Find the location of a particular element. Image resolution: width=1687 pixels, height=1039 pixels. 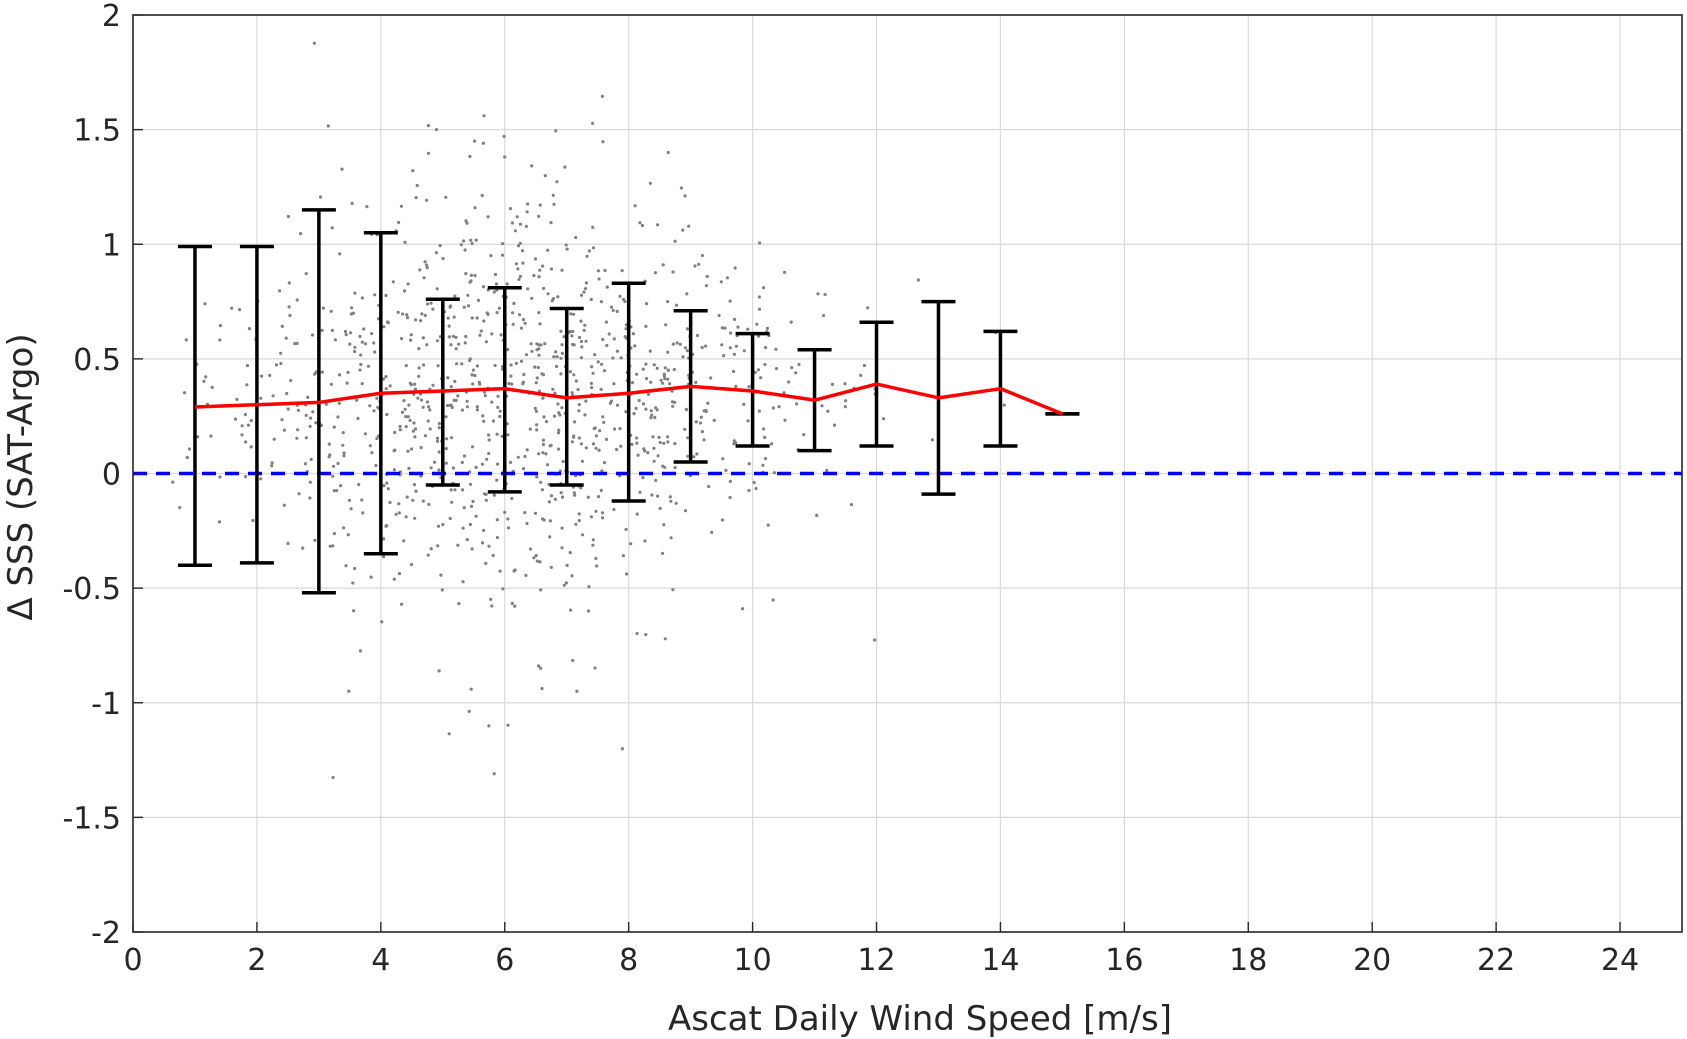

y-tick-label: 1.5 is located at coordinates (97, 131).